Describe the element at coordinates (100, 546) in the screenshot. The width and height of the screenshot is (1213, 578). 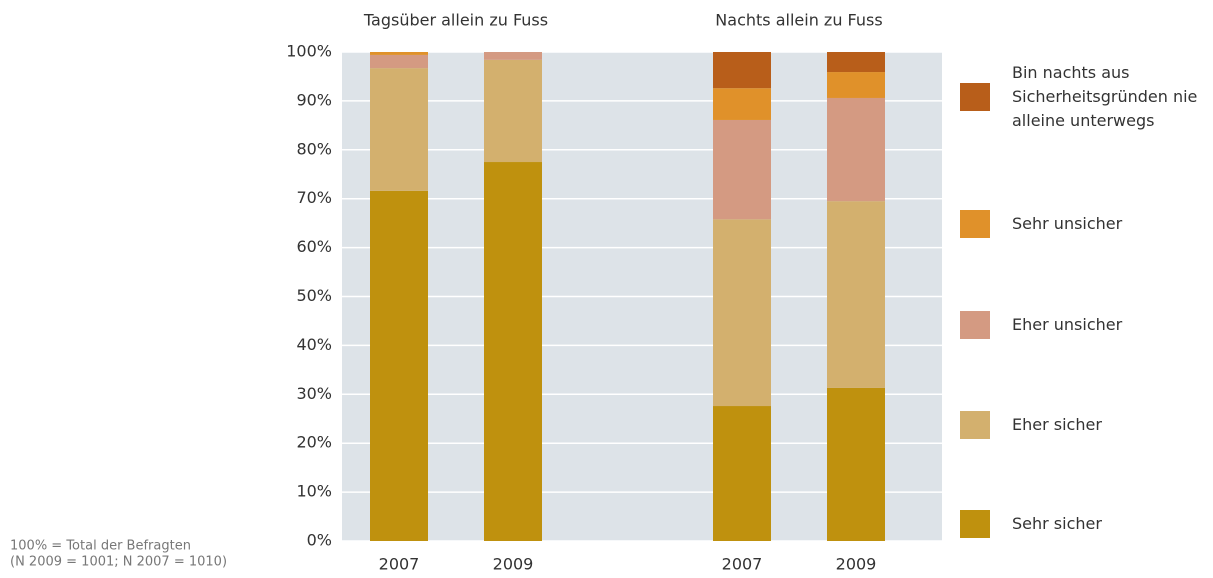
I see `footnote: 100% = Total der Befragten` at that location.